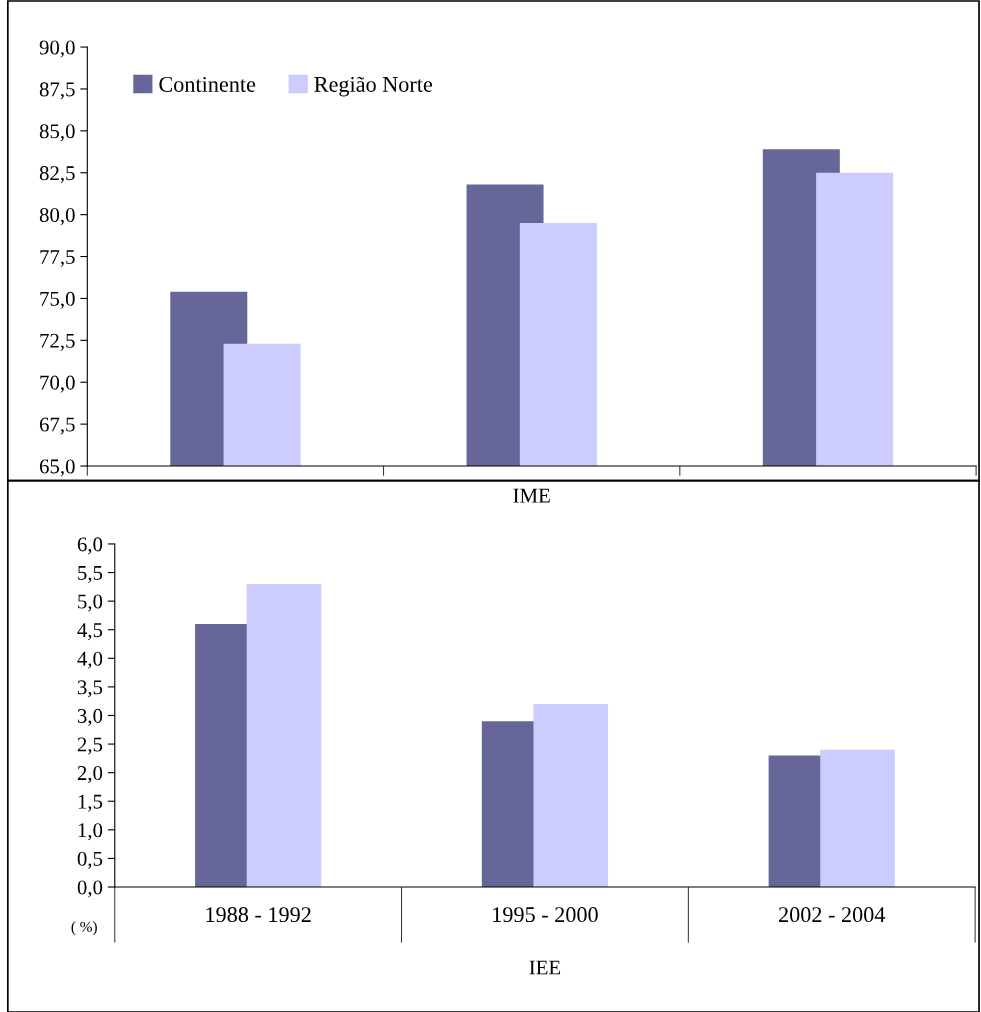 The height and width of the screenshot is (1012, 981). What do you see at coordinates (90, 546) in the screenshot?
I see `y-tick-label: 6,0` at bounding box center [90, 546].